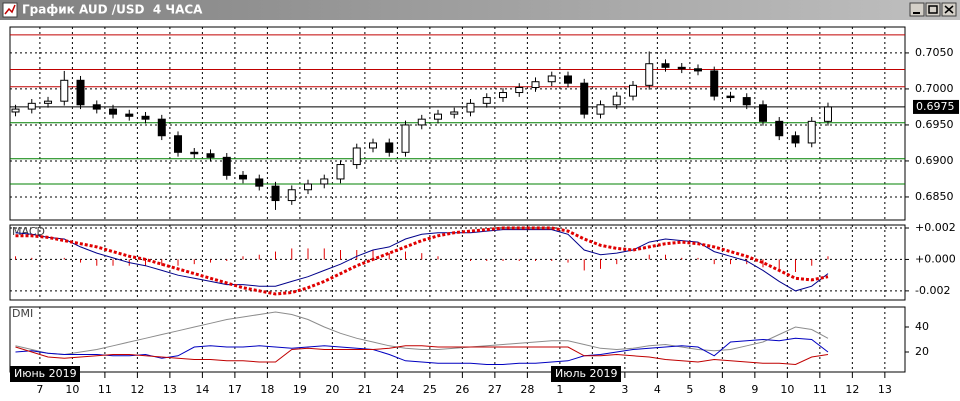  I want to click on y-tick-label: +0.000, so click(935, 258).